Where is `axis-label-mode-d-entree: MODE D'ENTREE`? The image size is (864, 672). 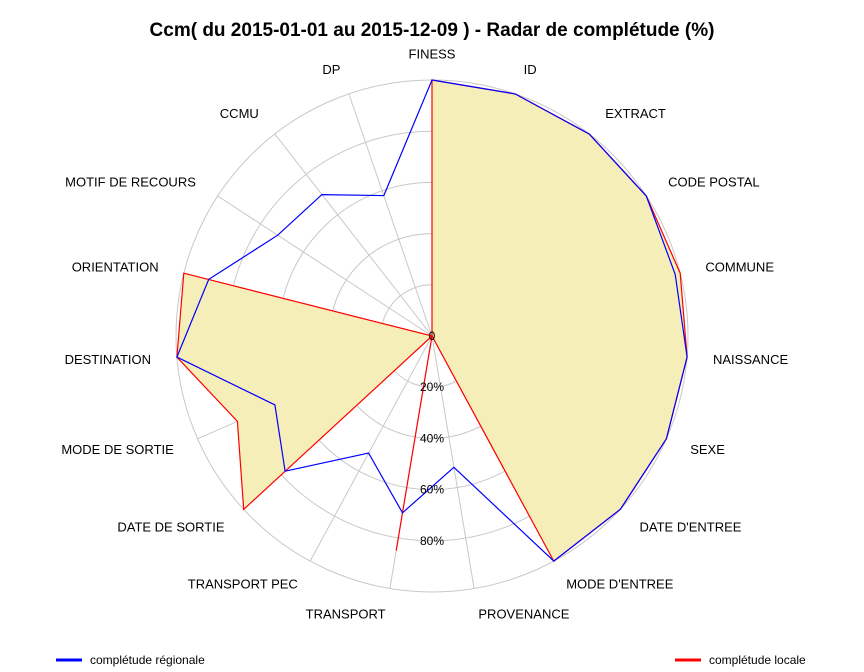 axis-label-mode-d-entree: MODE D'ENTREE is located at coordinates (620, 584).